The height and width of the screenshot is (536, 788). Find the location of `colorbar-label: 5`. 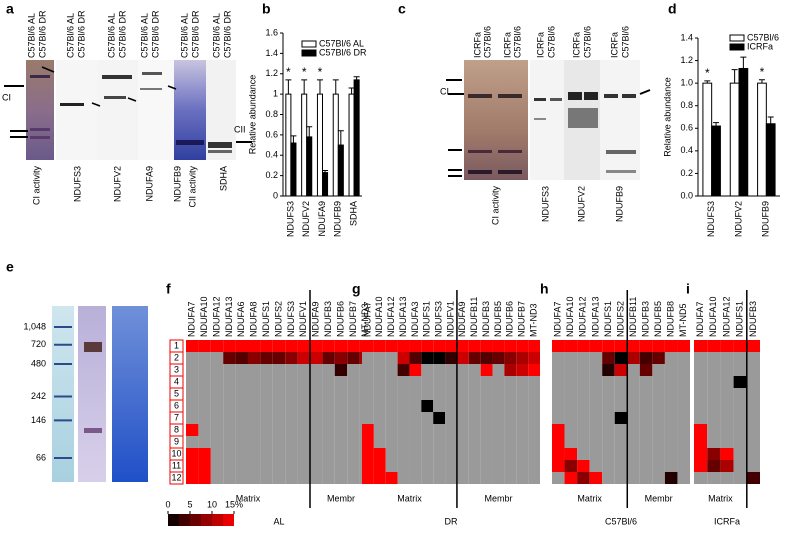

colorbar-label: 5 is located at coordinates (189, 504).